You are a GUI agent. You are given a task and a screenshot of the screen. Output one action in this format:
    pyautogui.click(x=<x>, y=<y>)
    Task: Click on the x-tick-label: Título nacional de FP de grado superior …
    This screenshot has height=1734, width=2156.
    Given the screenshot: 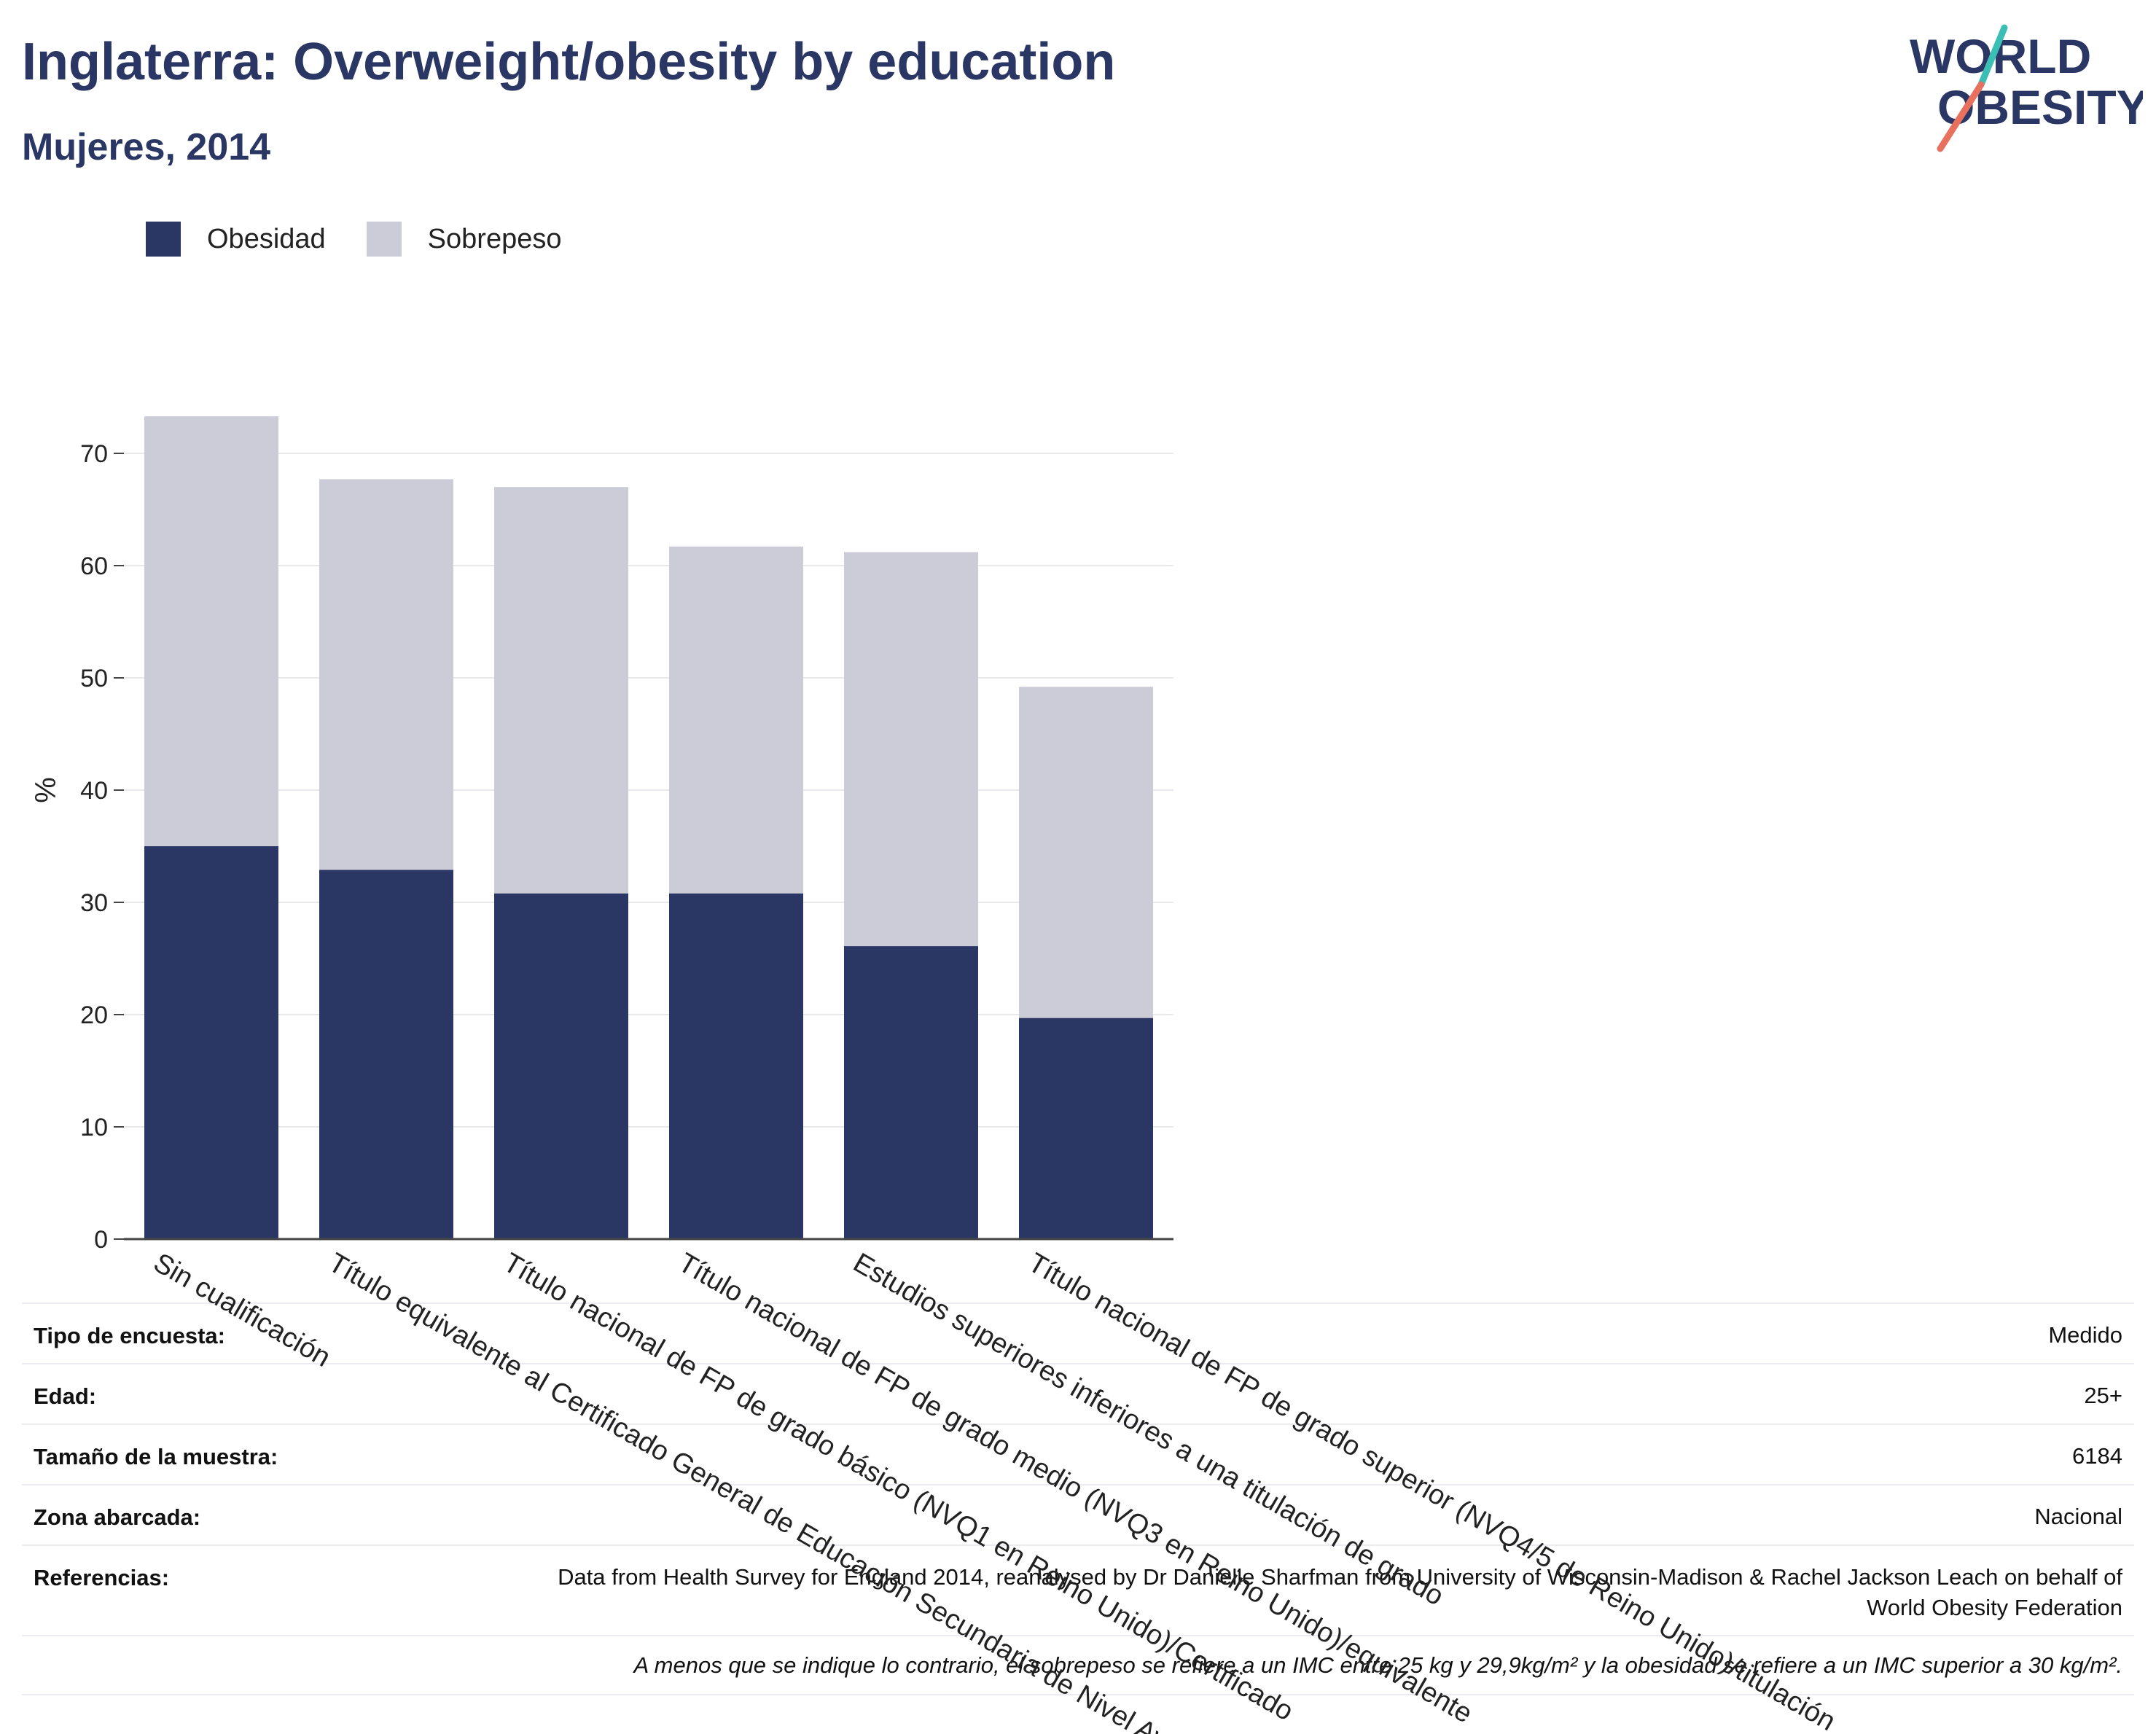 What is the action you would take?
    pyautogui.click(x=1432, y=1490)
    